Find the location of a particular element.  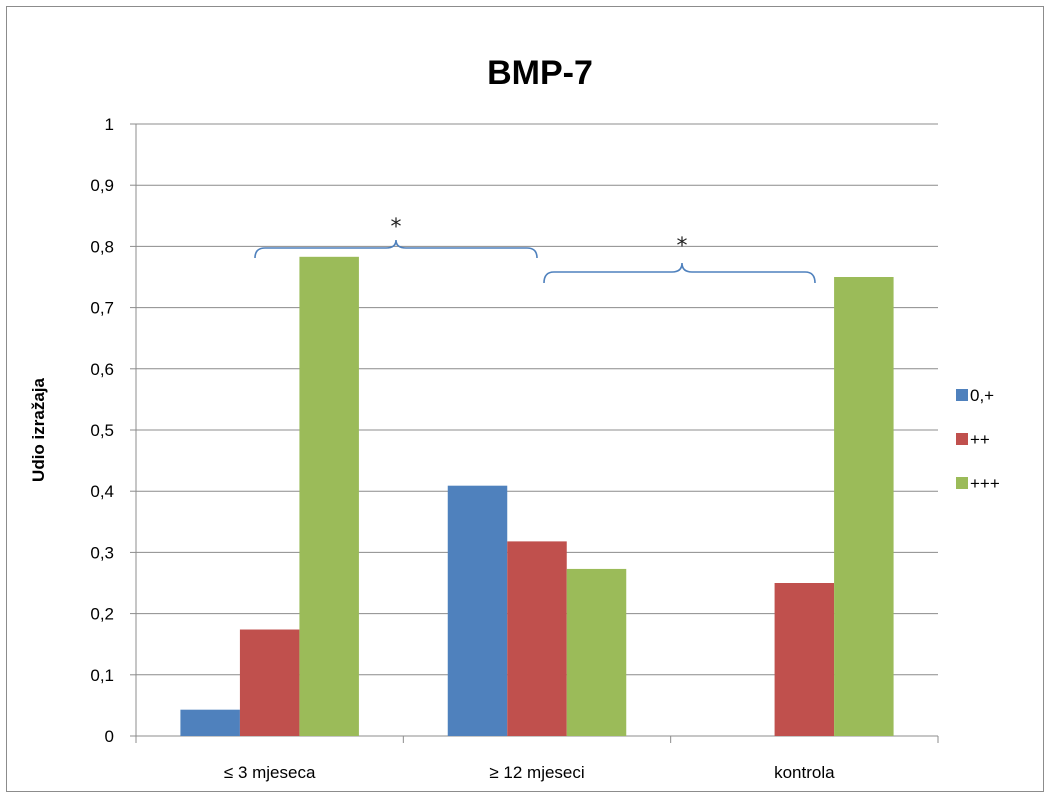

legend-label: ++ is located at coordinates (980, 439).